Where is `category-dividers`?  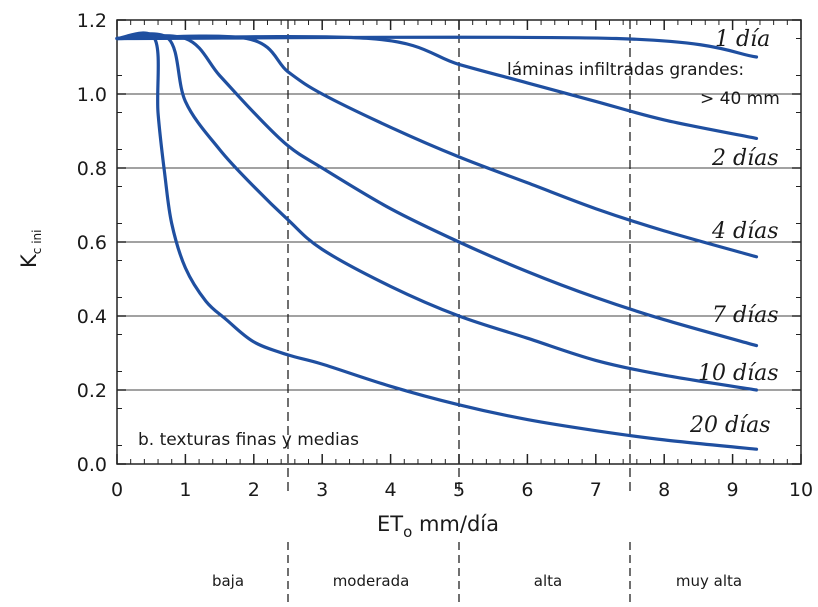
category-dividers is located at coordinates (459, 573).